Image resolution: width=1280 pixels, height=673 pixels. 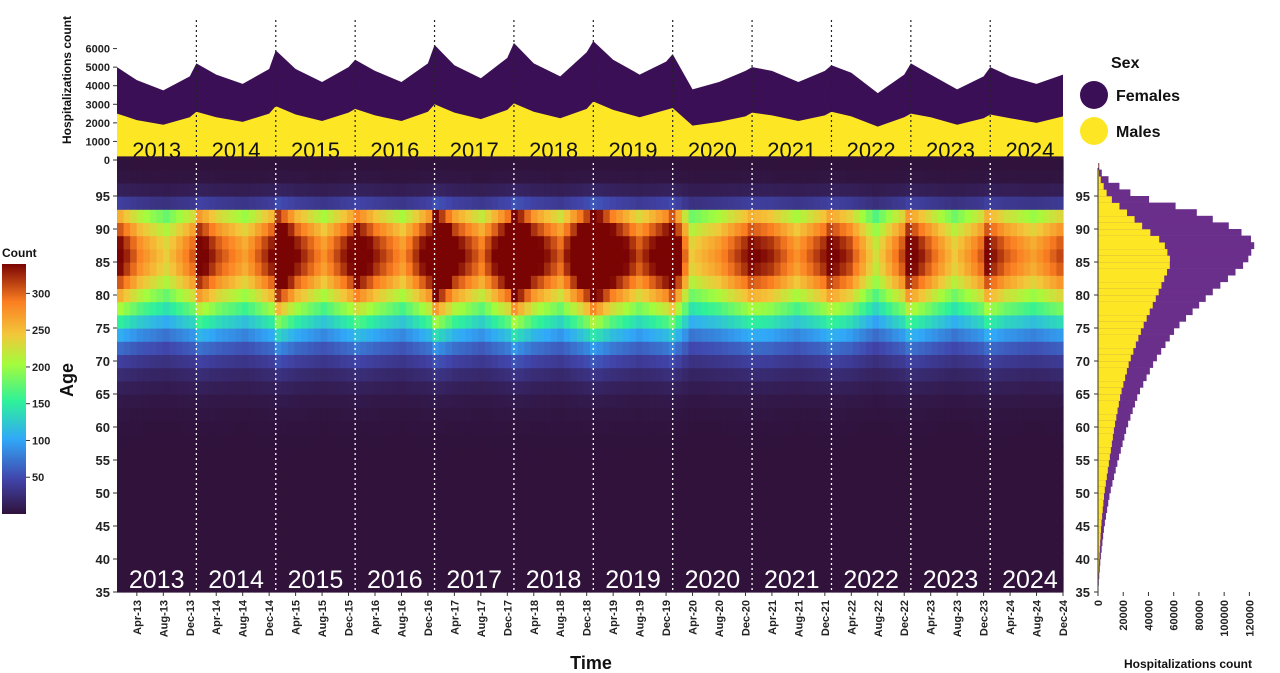 I want to click on males-bar, so click(x=1108, y=411).